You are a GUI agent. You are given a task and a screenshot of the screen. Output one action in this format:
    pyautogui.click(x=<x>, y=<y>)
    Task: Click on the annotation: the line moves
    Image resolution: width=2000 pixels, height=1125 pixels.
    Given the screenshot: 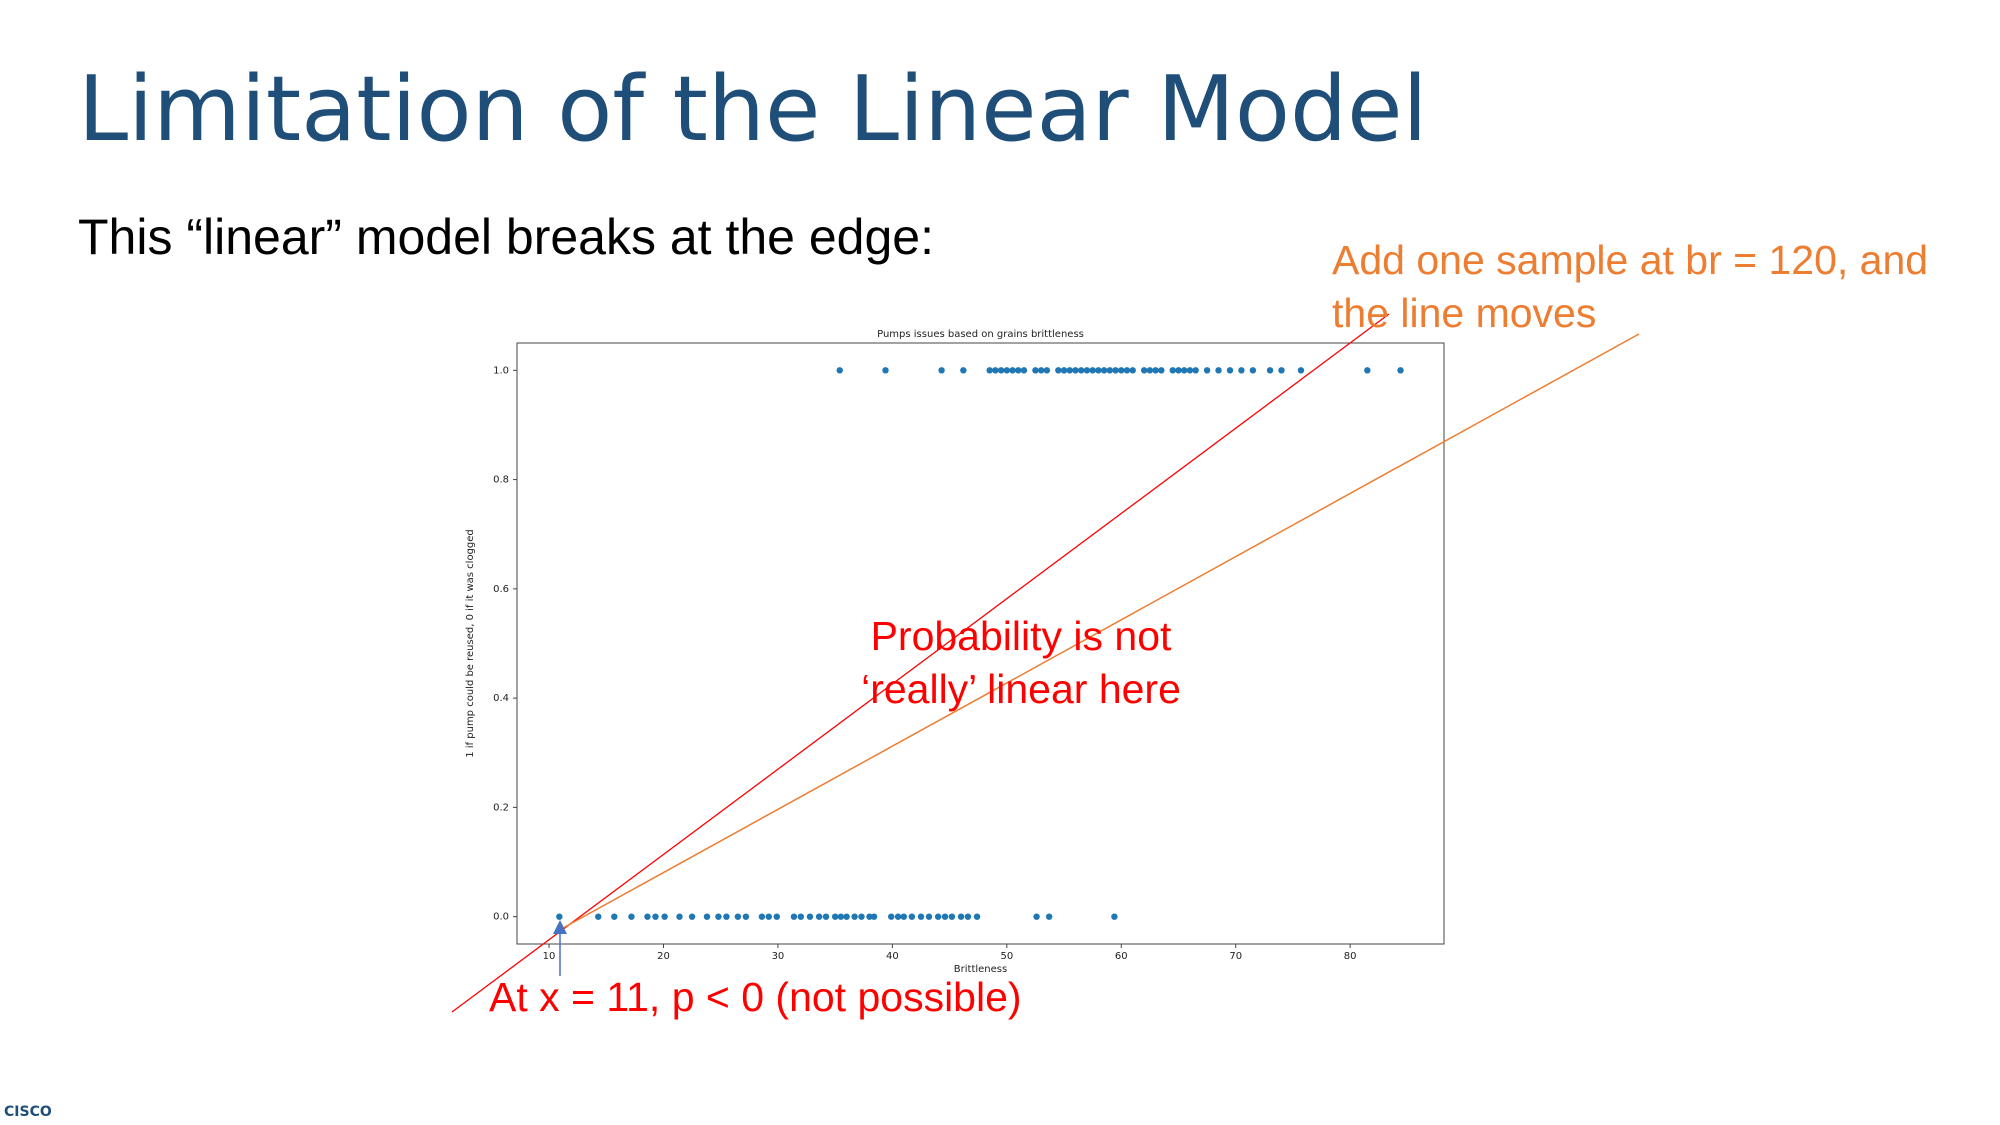 What is the action you would take?
    pyautogui.click(x=1464, y=313)
    